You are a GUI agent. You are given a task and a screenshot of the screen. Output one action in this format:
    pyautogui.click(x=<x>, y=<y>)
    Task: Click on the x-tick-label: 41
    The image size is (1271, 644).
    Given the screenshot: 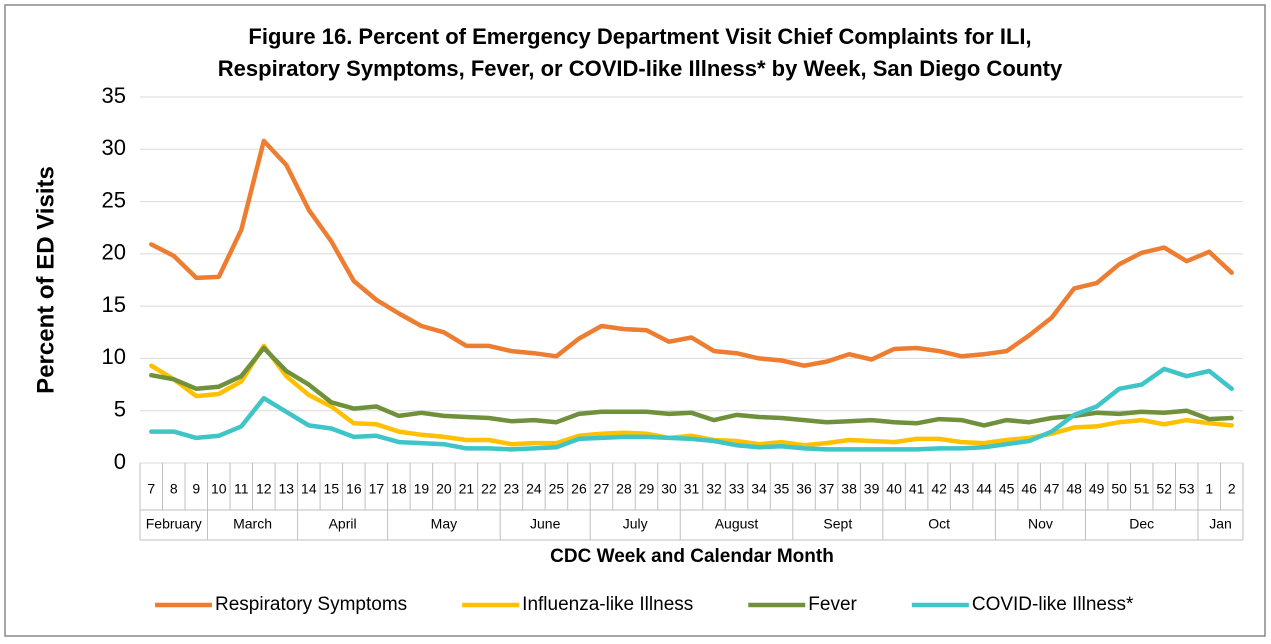 What is the action you would take?
    pyautogui.click(x=917, y=489)
    